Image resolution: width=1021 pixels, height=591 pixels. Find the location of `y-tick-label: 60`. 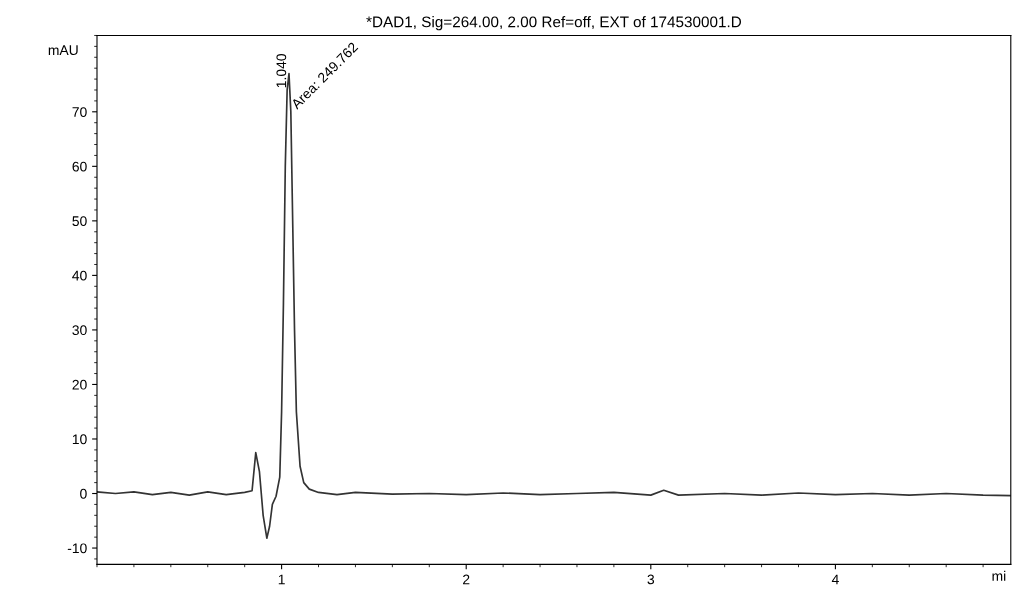

y-tick-label: 60 is located at coordinates (79, 166).